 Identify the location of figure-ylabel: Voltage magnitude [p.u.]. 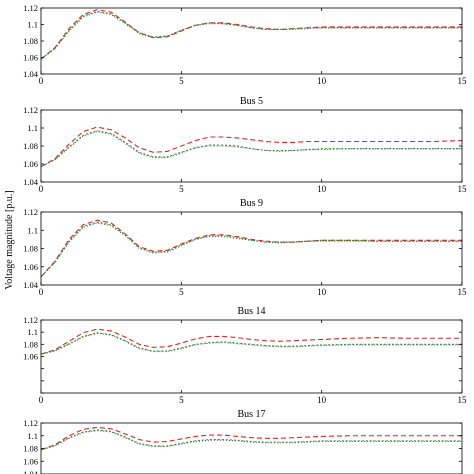
(9, 239).